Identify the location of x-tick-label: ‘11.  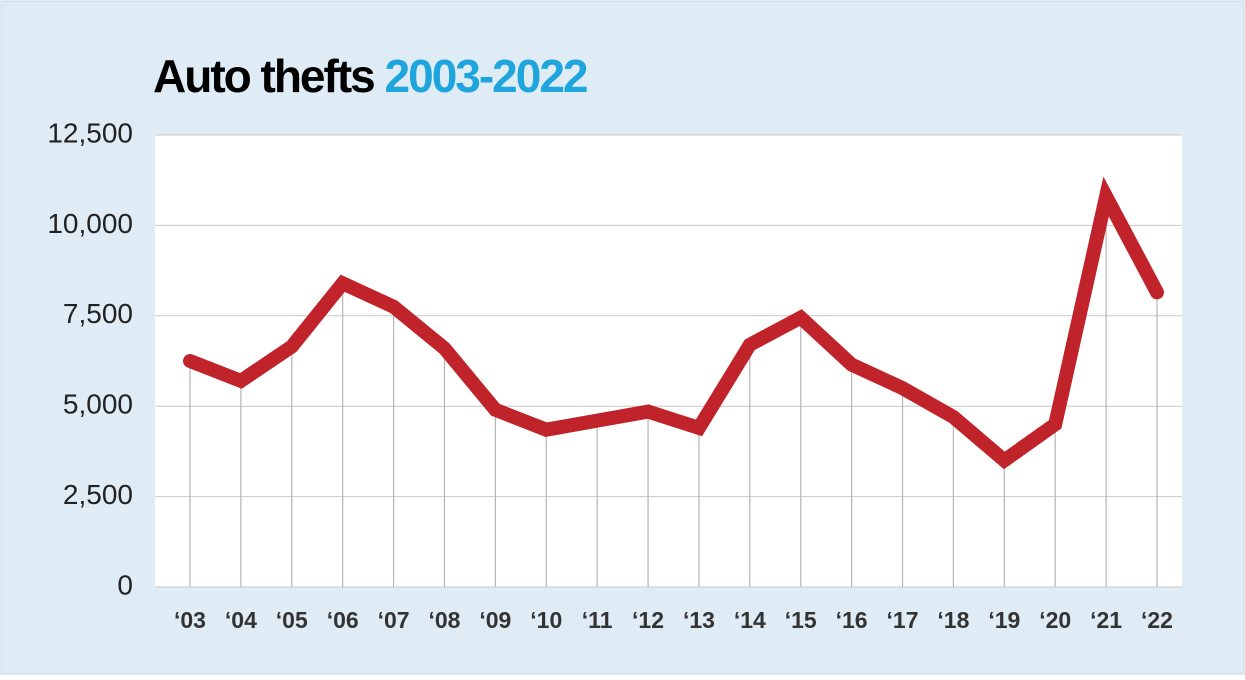
(597, 620).